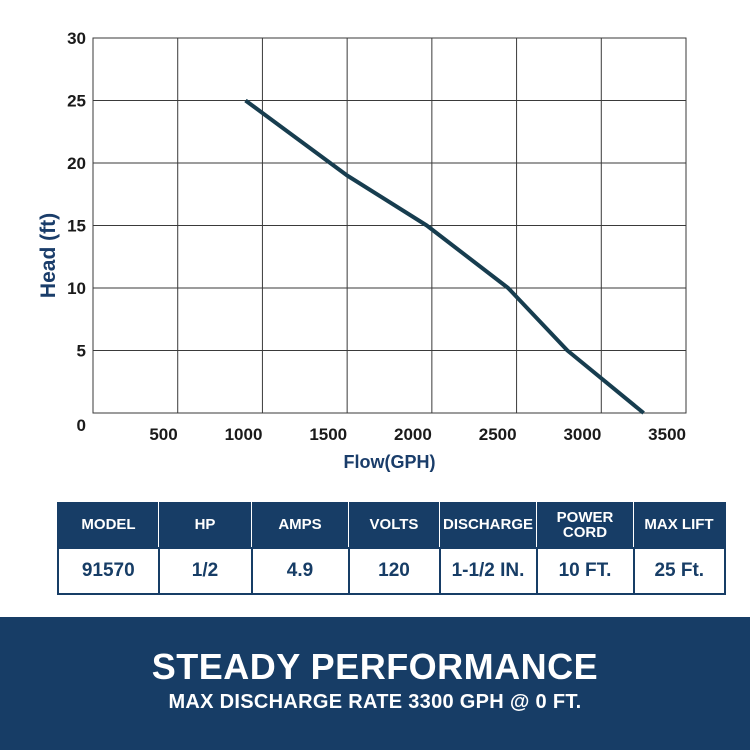  I want to click on y-tick-label: 15, so click(76, 226).